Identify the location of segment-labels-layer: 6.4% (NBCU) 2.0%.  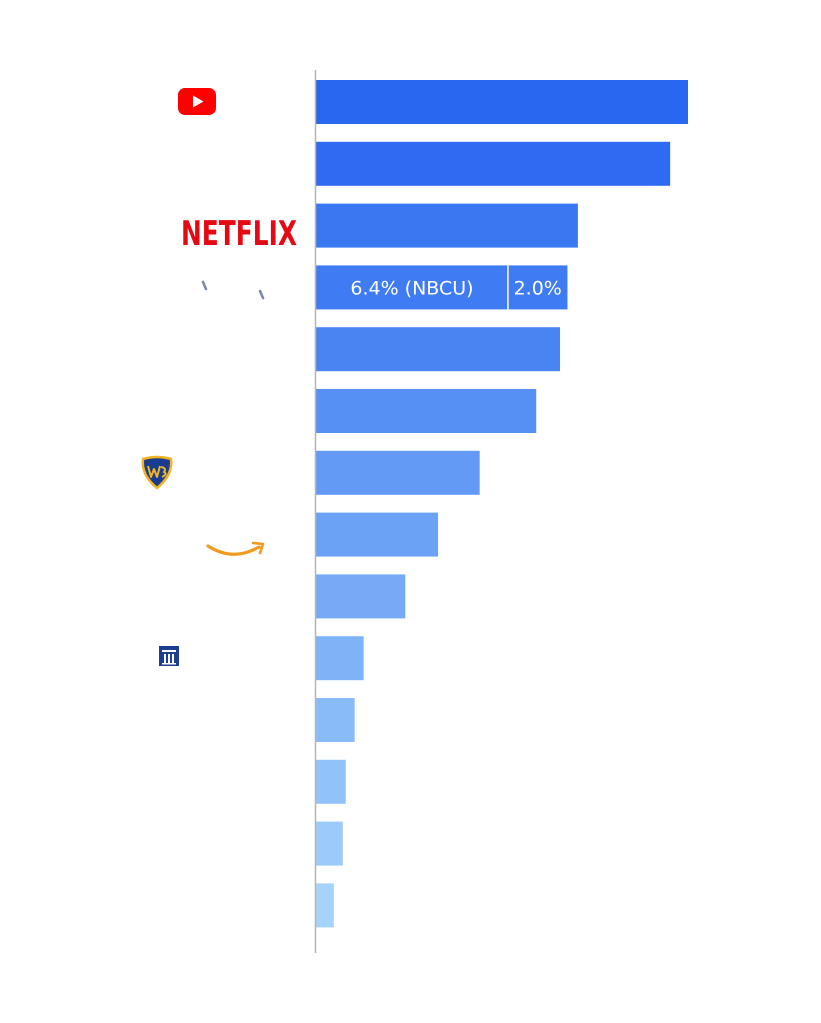
(455, 288).